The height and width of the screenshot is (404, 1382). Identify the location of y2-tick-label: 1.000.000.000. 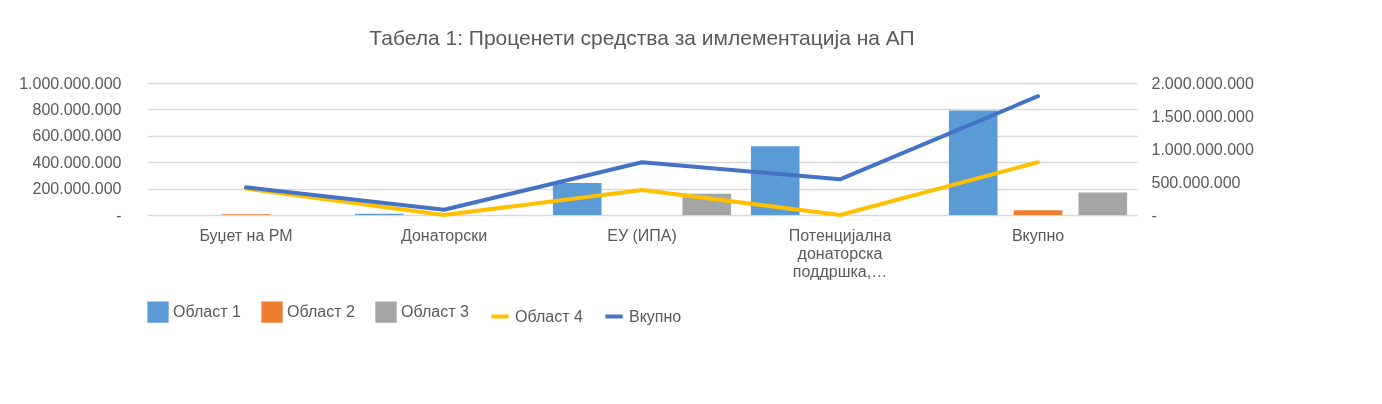
(1202, 149).